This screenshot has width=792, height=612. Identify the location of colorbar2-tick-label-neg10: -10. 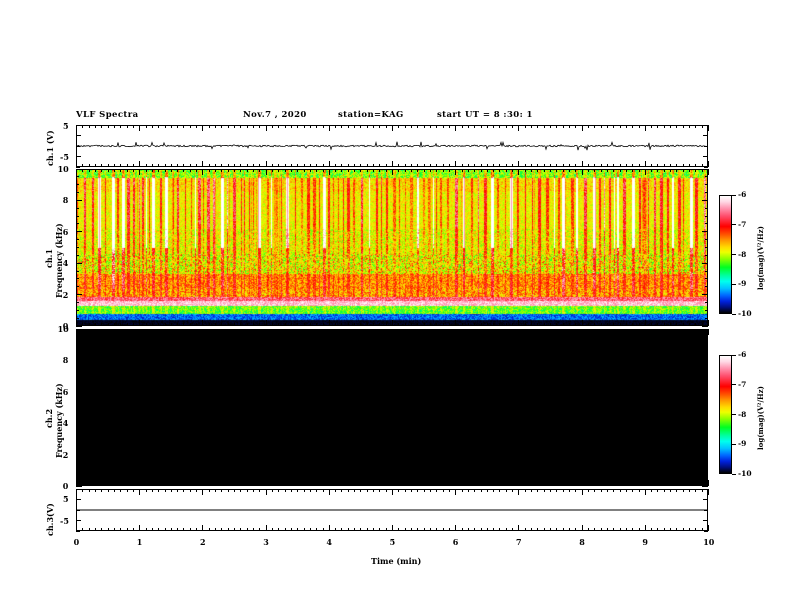
(745, 473).